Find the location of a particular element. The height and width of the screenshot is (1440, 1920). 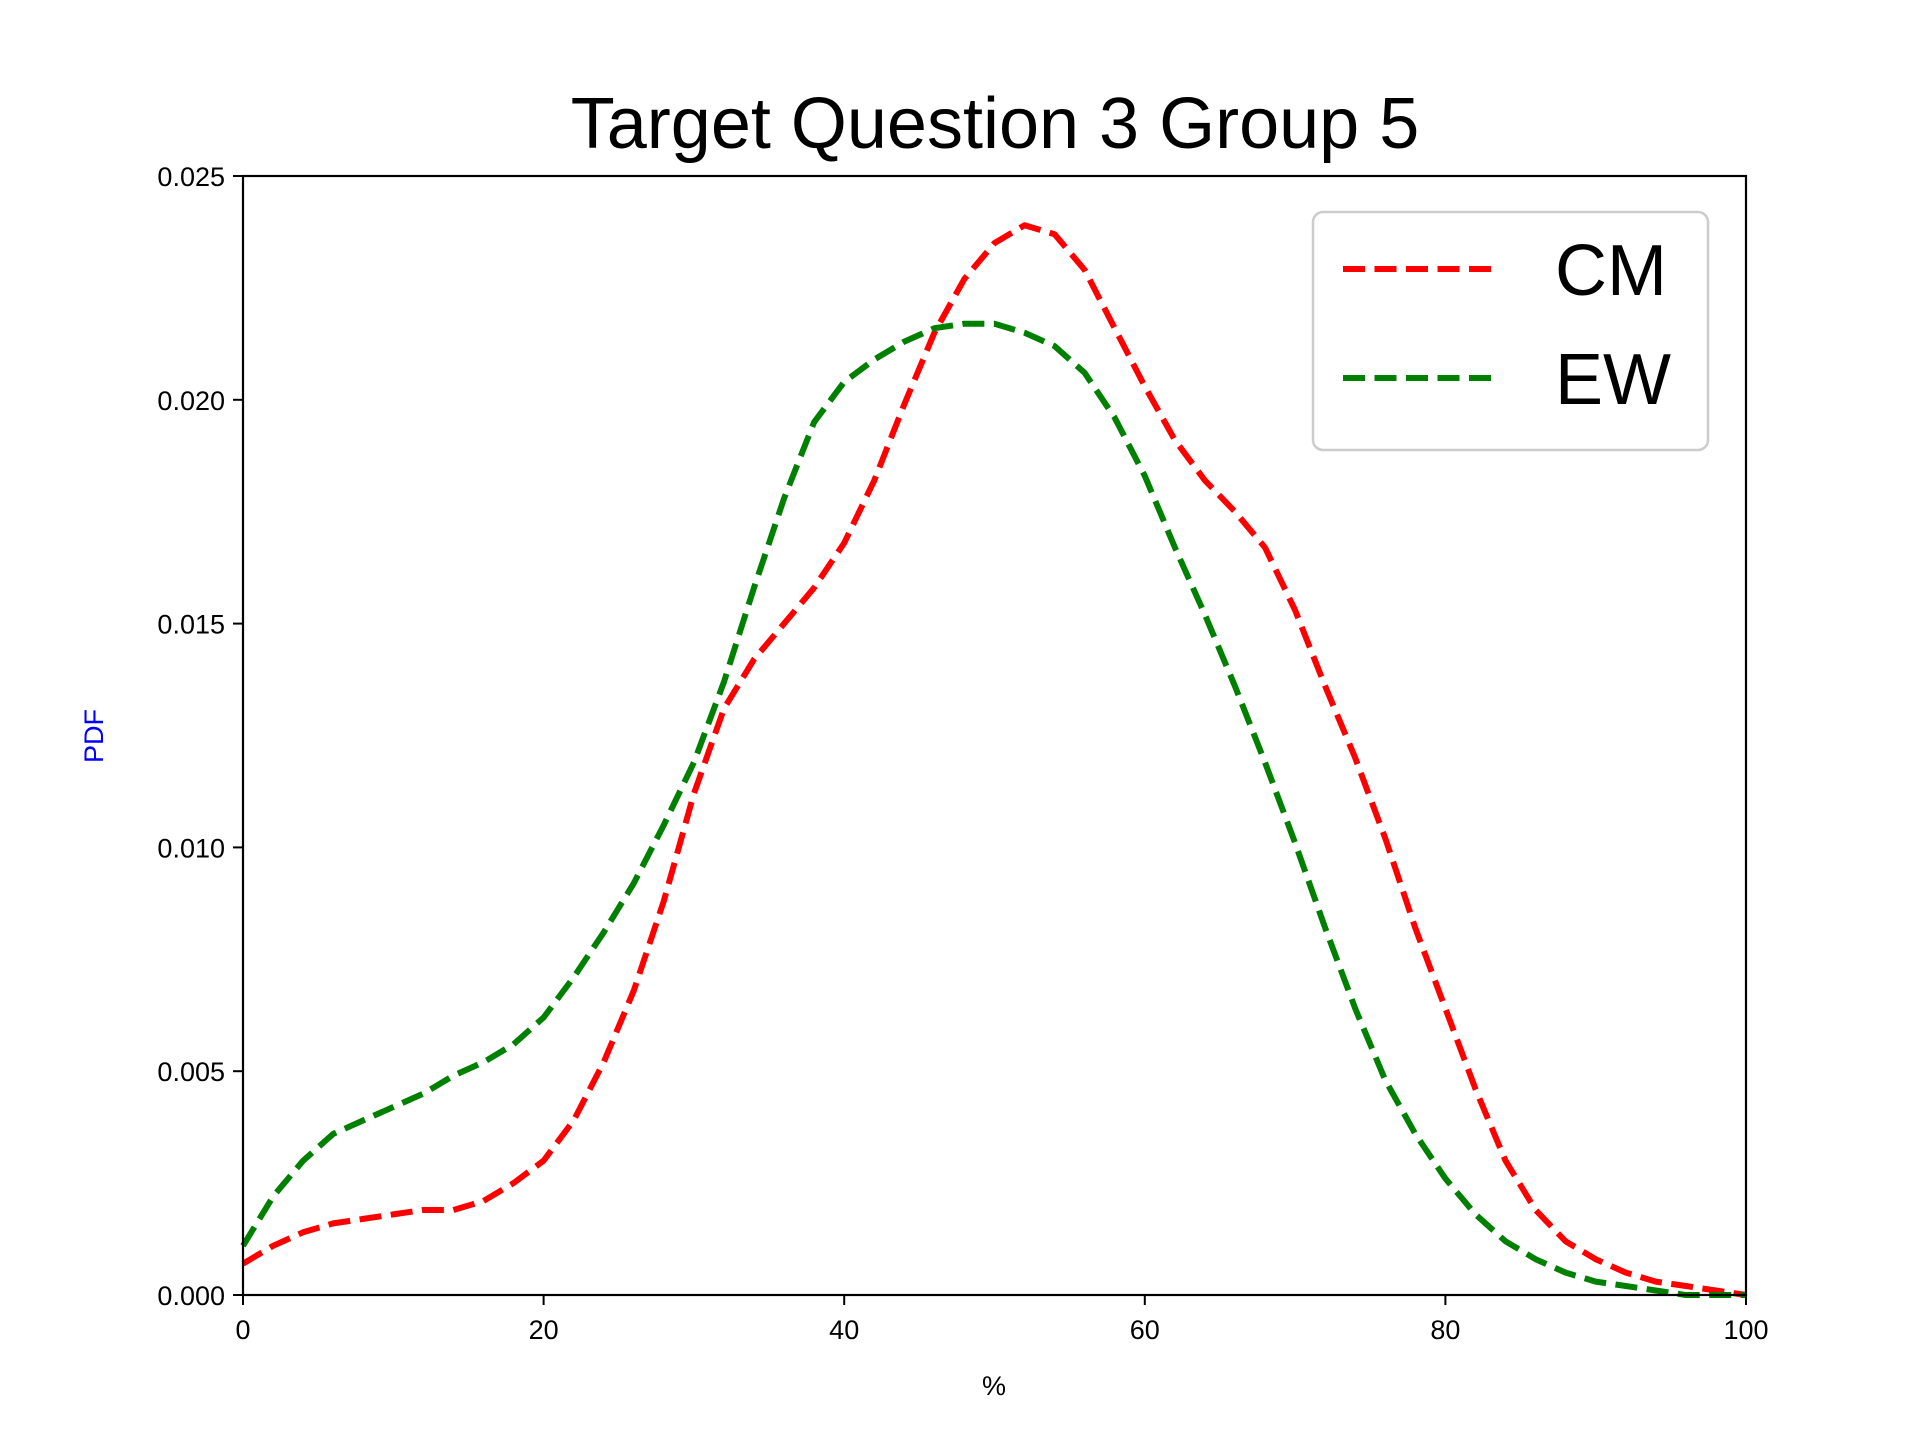

y-tick-label: 0.020 is located at coordinates (191, 401).